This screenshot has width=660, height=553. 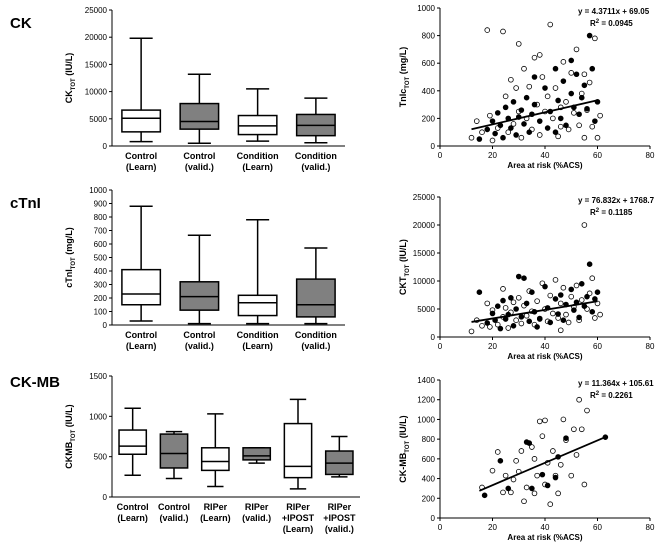 What do you see at coordinates (404, 267) in the screenshot?
I see `scatter-plot-3-ylabel: CKTTOT (IU/L)` at bounding box center [404, 267].